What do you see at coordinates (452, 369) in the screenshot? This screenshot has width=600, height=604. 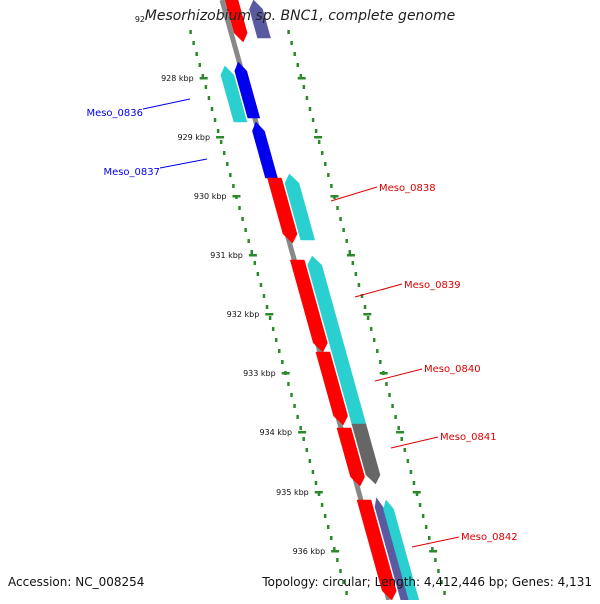 I see `gene-label-meso-0840: Meso_0840` at bounding box center [452, 369].